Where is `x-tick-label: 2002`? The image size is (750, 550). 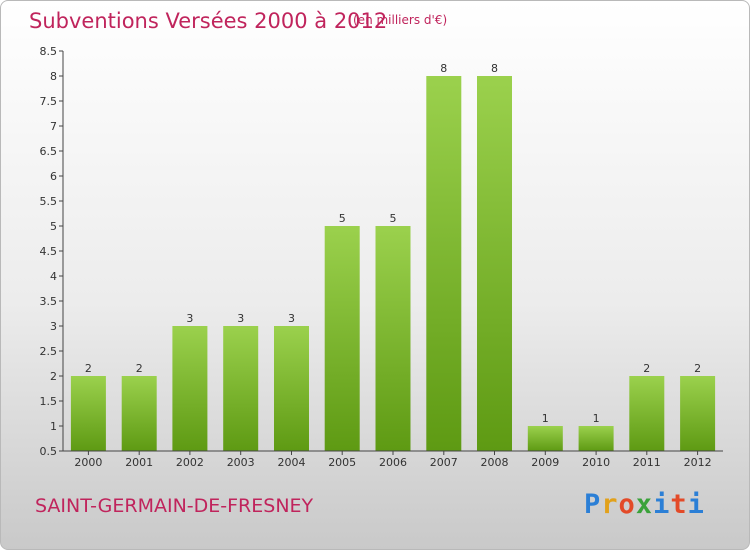 x-tick-label: 2002 is located at coordinates (190, 462).